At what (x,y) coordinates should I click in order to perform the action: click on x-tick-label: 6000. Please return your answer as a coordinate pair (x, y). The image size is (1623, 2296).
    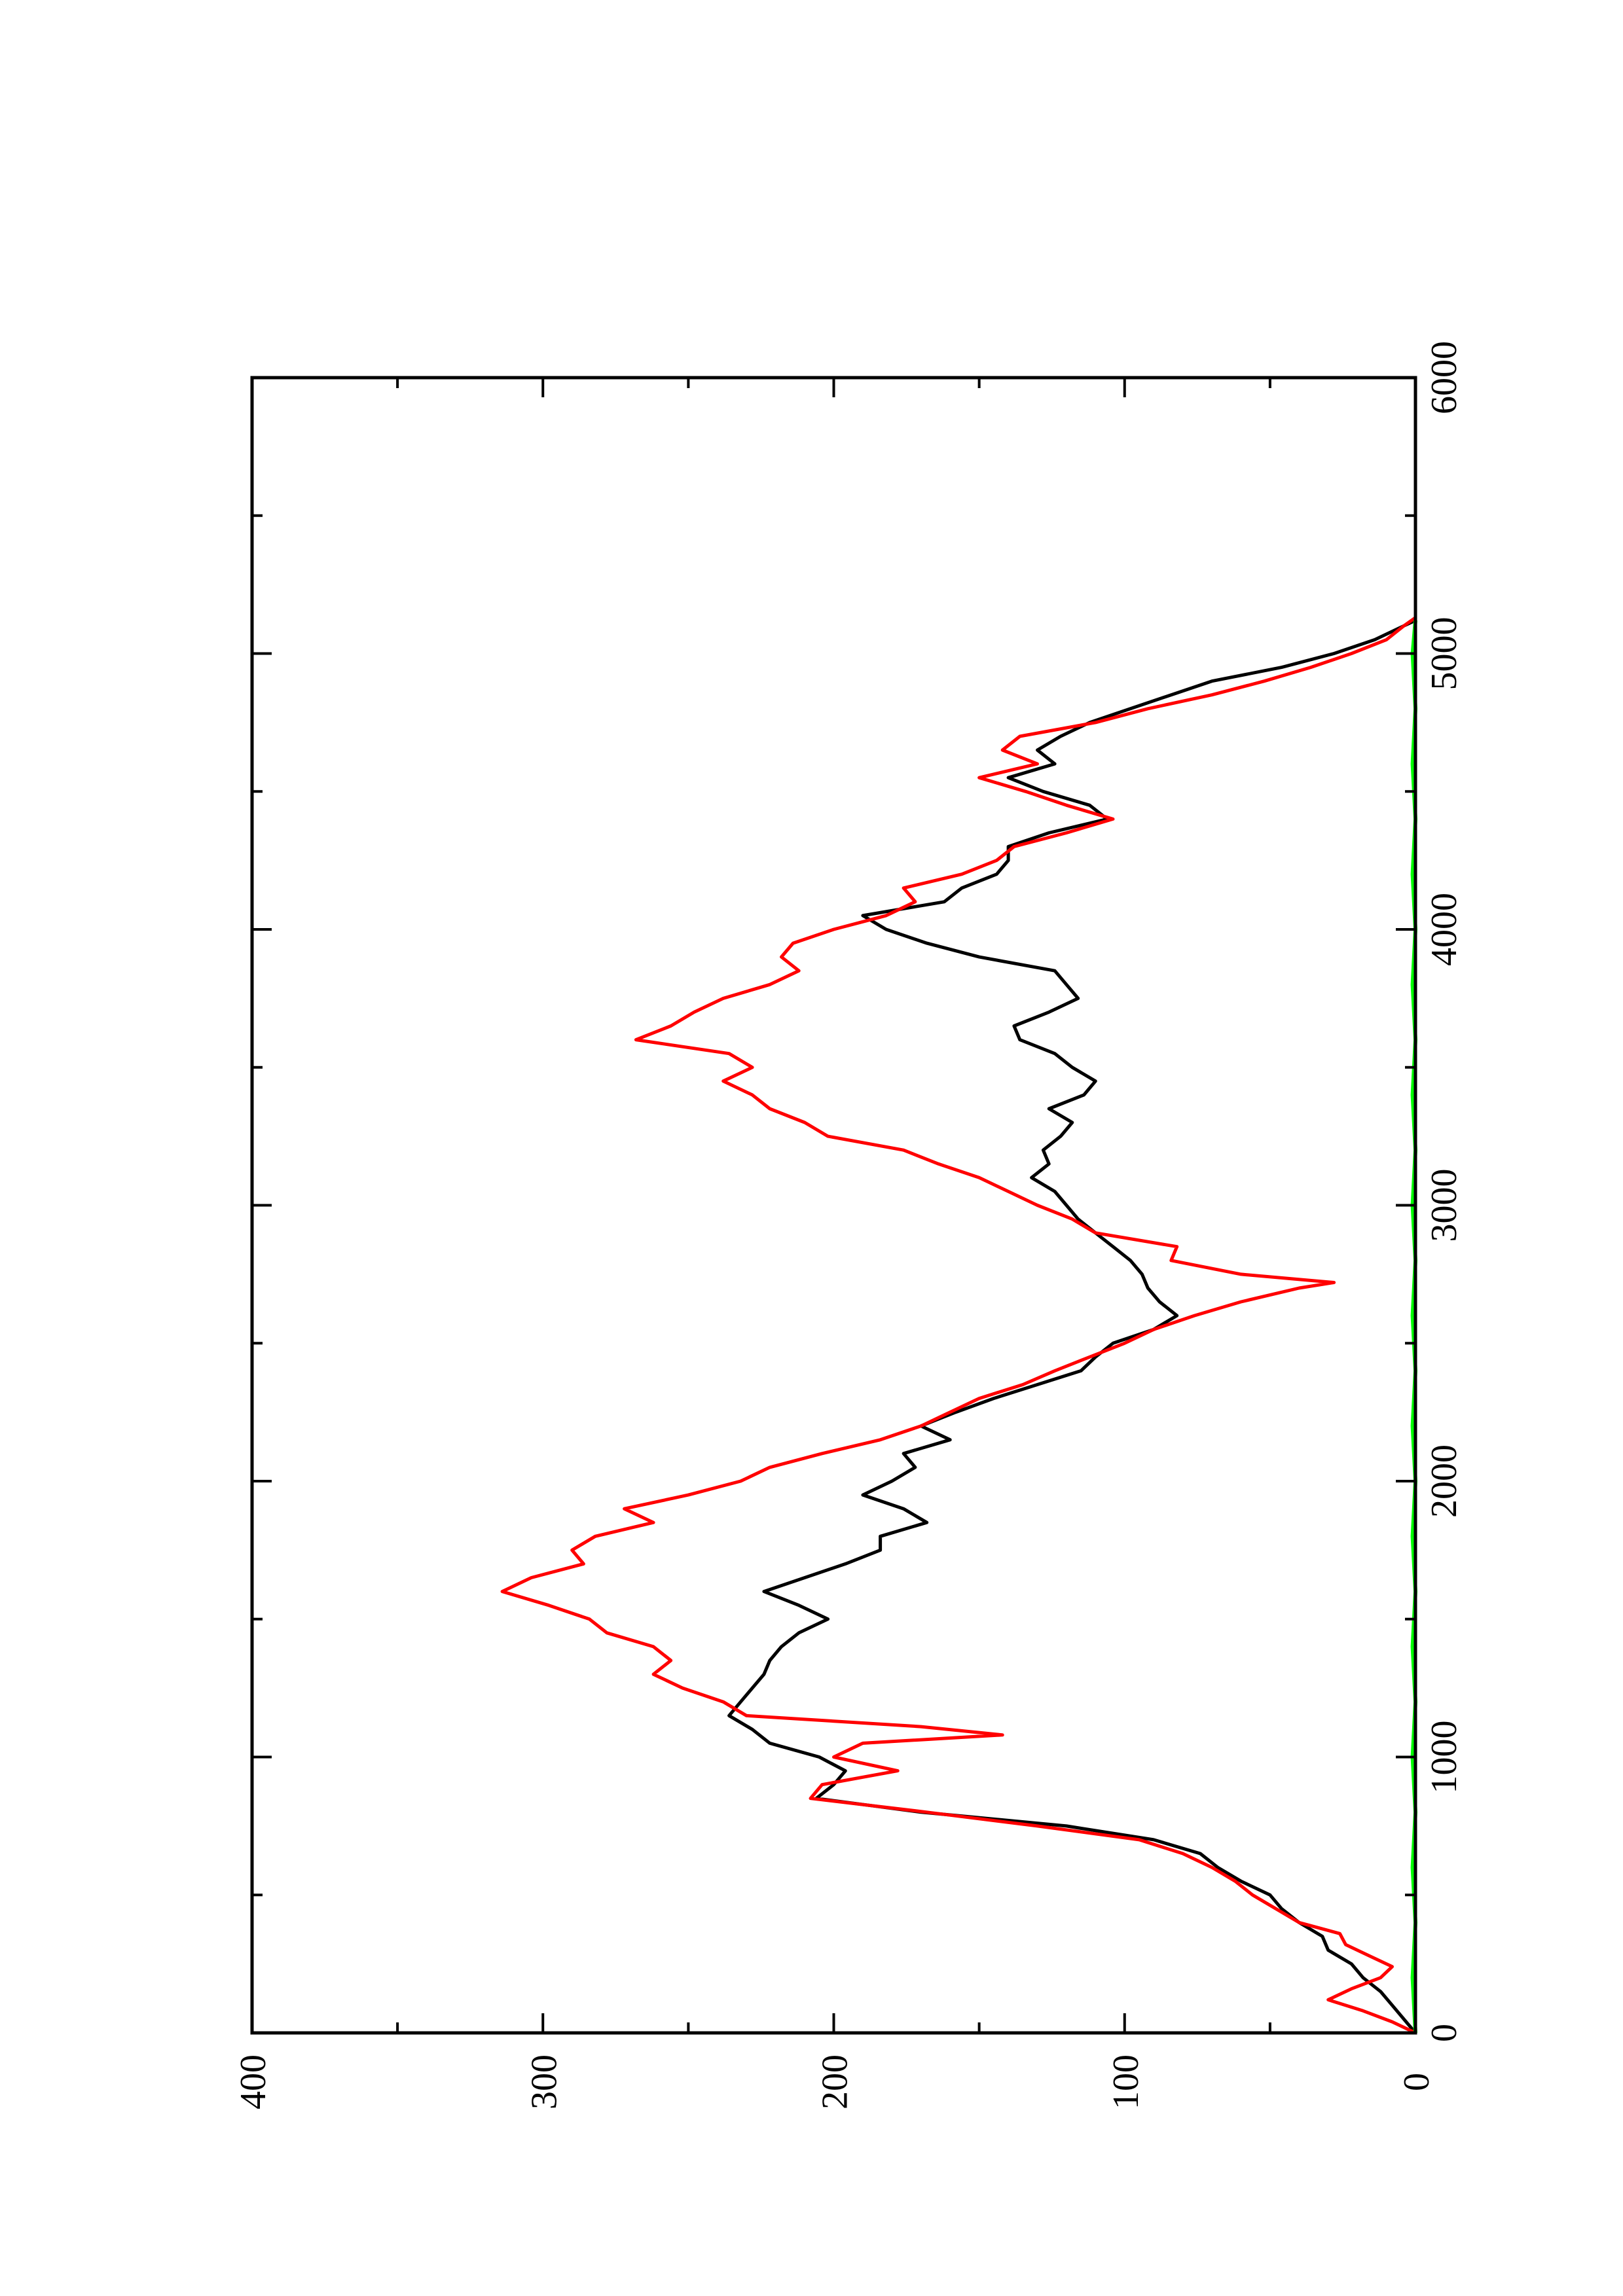
    Looking at the image, I should click on (1444, 377).